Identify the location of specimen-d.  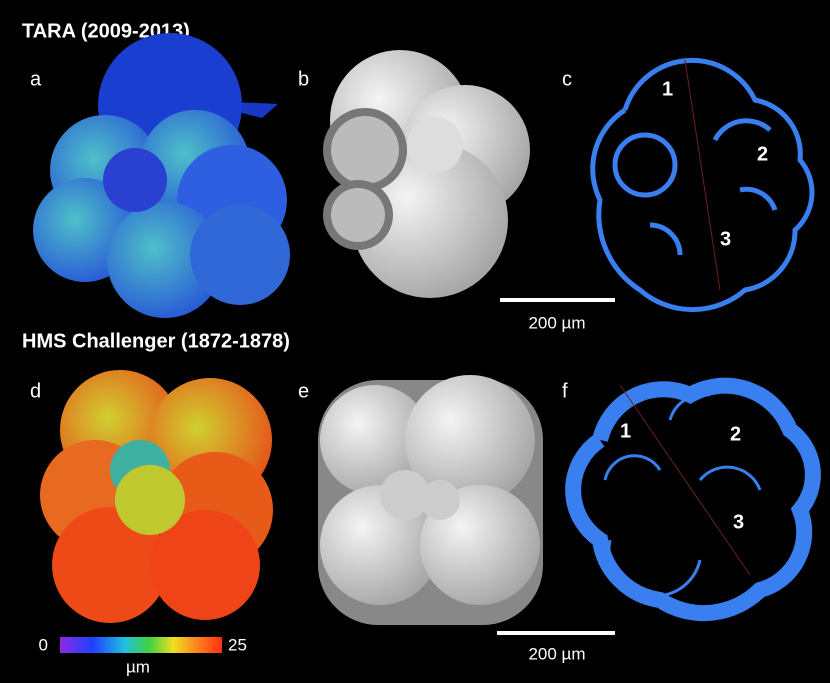
(156, 496).